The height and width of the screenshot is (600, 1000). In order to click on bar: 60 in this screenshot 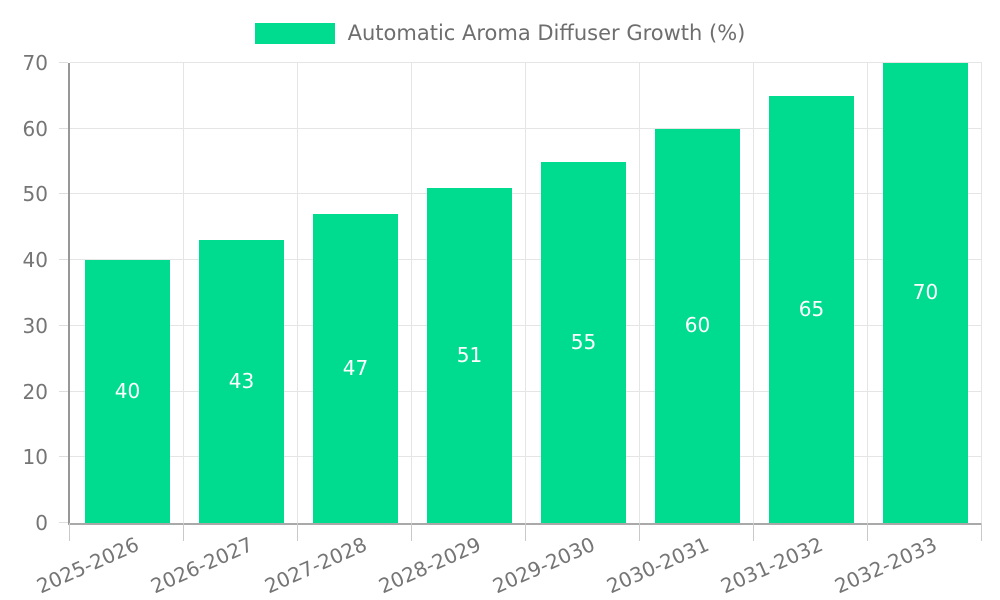, I will do `click(697, 326)`.